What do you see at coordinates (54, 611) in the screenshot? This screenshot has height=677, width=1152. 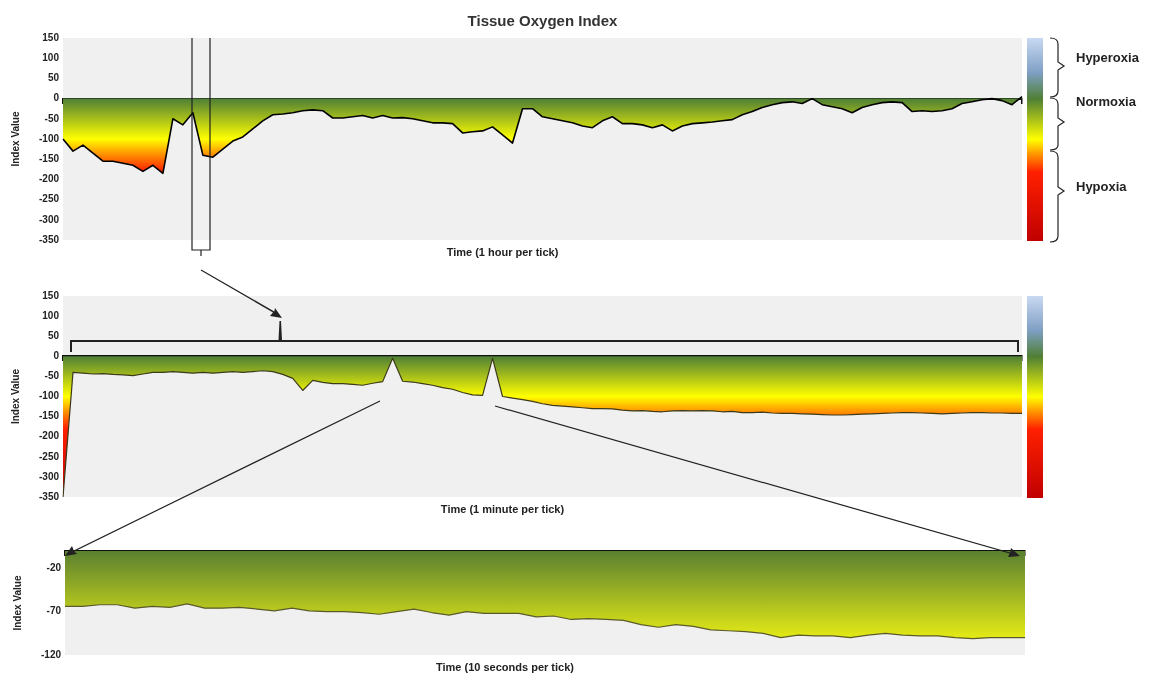 I see `y-tick-label: -70` at bounding box center [54, 611].